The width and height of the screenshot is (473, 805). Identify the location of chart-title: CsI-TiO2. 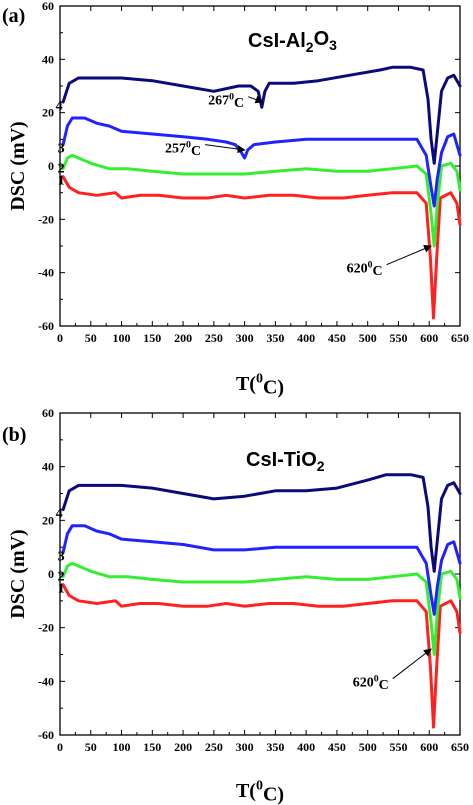
(285, 461).